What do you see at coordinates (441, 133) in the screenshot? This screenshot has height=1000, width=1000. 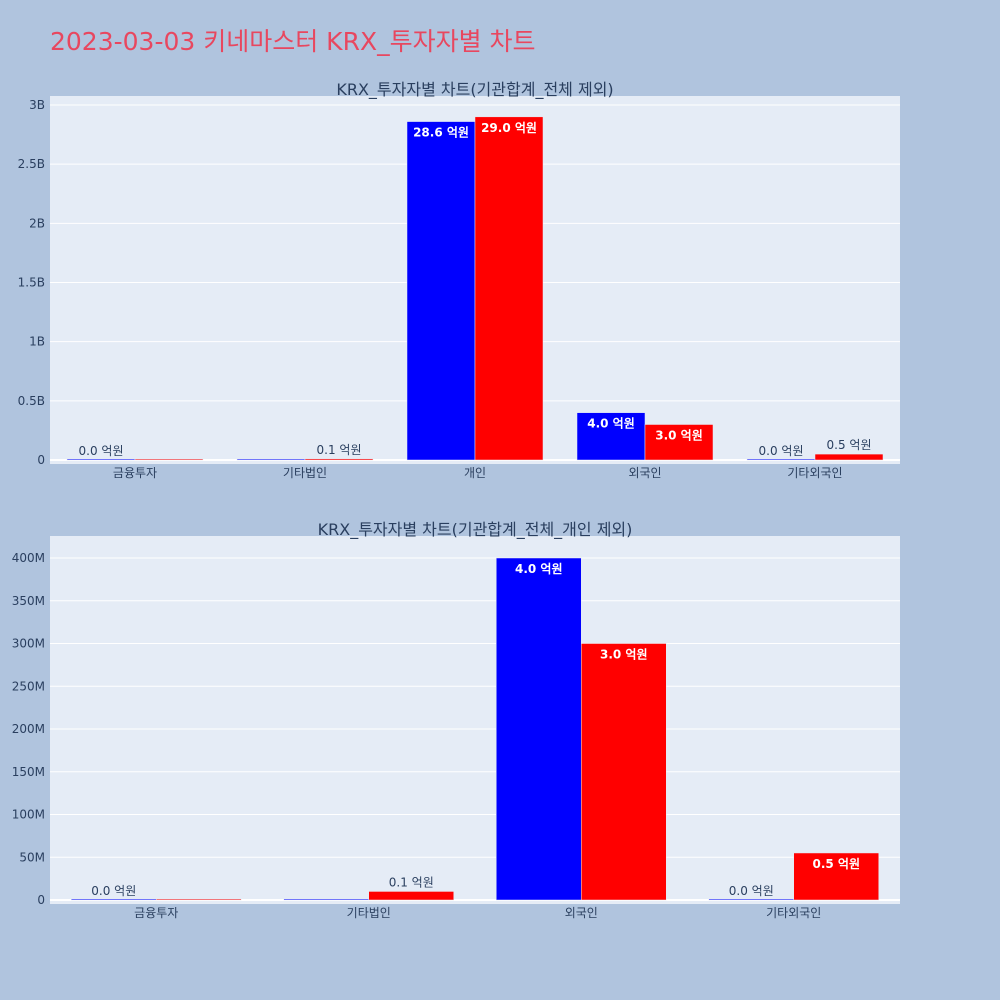 I see `data-label: 28.6 억원` at bounding box center [441, 133].